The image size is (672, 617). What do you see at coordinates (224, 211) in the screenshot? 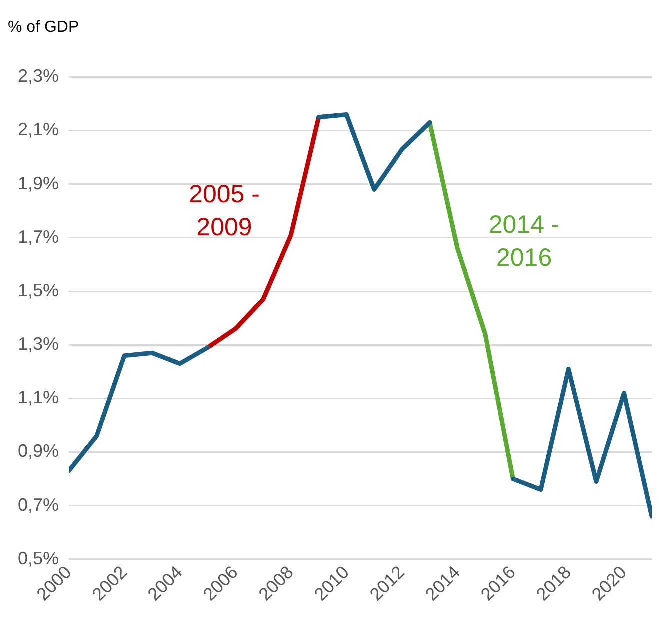
I see `annotation: 2005 - 2009` at bounding box center [224, 211].